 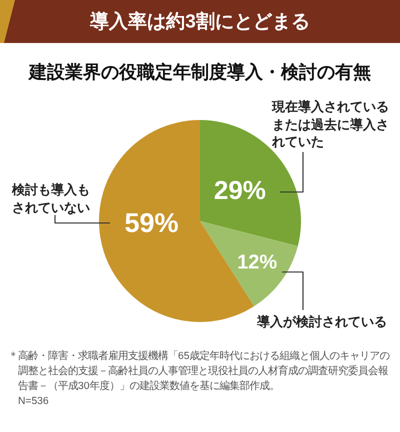 I want to click on chart-title: 導入率は約3割にとどまる, so click(x=199, y=21).